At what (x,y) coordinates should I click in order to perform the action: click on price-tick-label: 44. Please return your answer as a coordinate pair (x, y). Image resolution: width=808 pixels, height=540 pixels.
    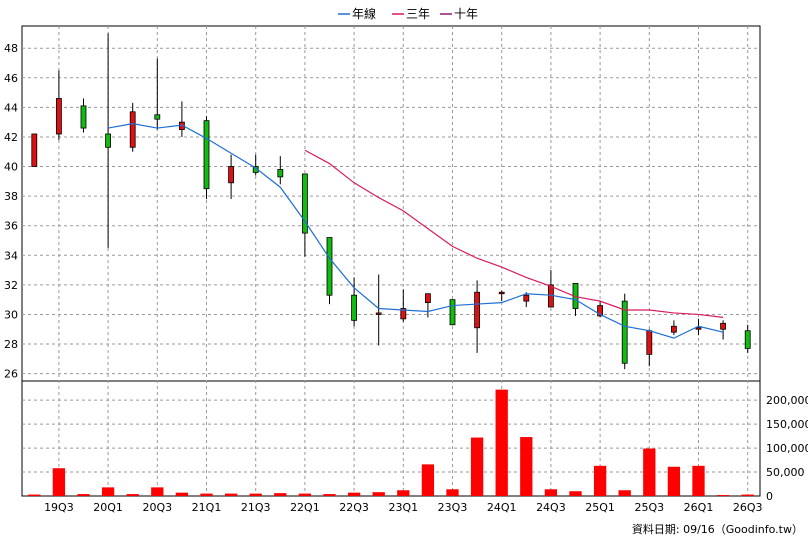
    Looking at the image, I should click on (11, 107).